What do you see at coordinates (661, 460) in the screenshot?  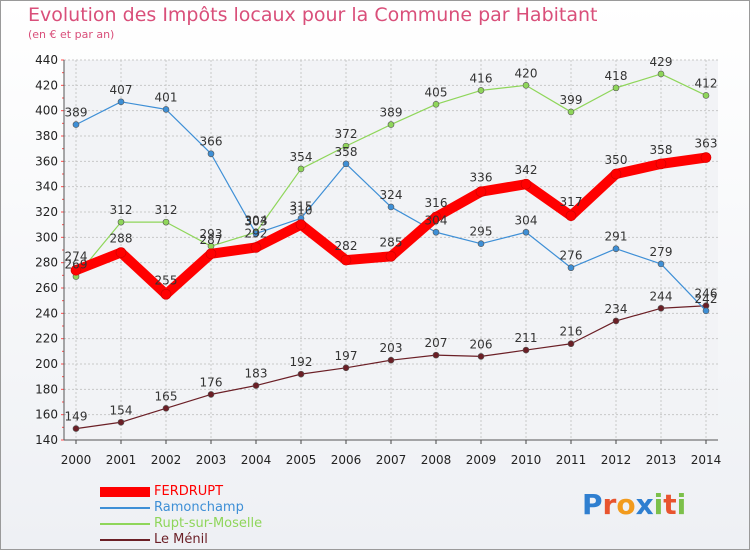 I see `x-tick-label: 2013` at bounding box center [661, 460].